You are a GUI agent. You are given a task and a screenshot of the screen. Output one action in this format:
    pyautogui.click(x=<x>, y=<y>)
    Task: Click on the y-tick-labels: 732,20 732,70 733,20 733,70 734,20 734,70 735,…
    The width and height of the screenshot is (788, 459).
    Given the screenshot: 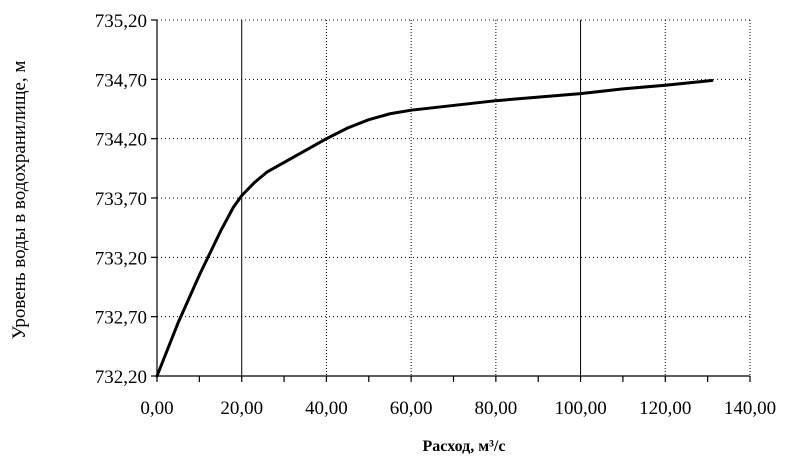 What is the action you would take?
    pyautogui.click(x=121, y=199)
    